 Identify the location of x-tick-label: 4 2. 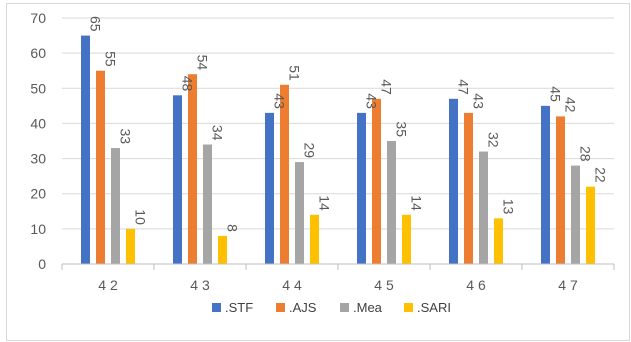
(108, 285).